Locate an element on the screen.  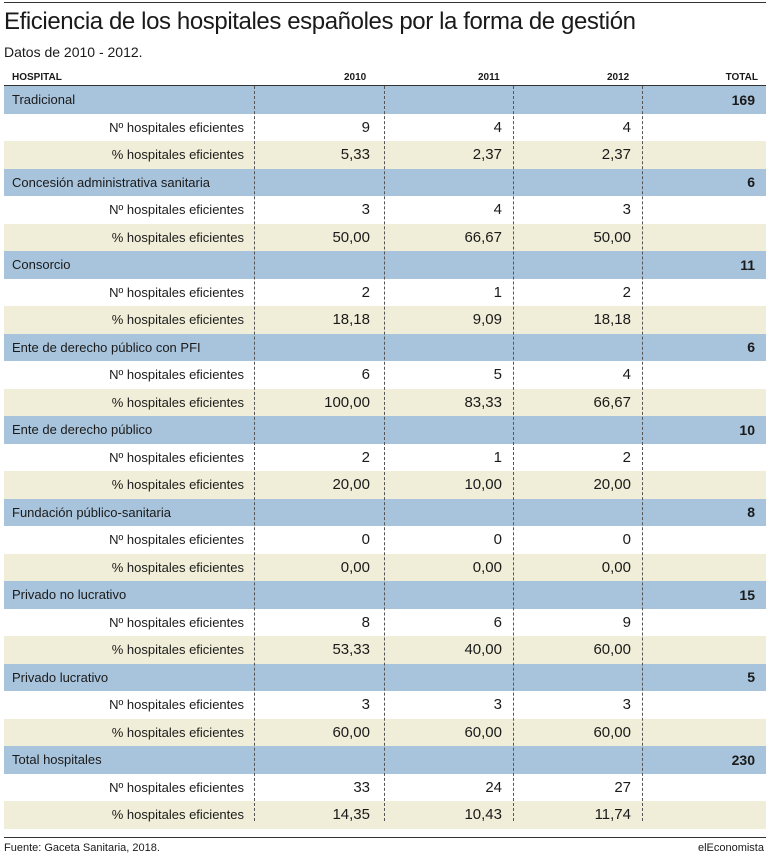
value-2012: 2 is located at coordinates (626, 457).